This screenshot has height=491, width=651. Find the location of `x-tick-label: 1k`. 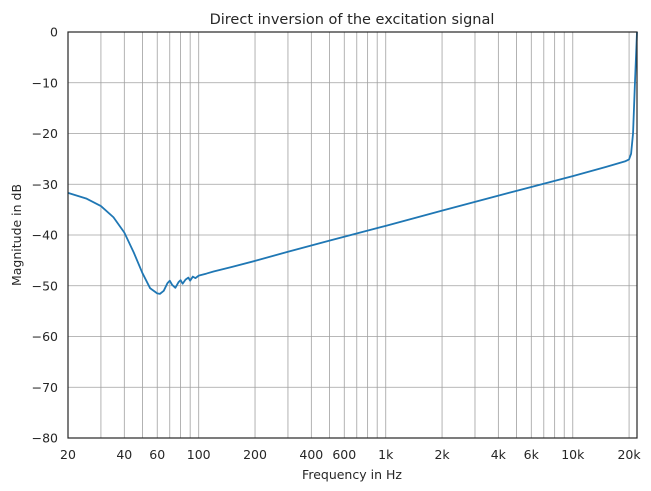

x-tick-label: 1k is located at coordinates (386, 454).